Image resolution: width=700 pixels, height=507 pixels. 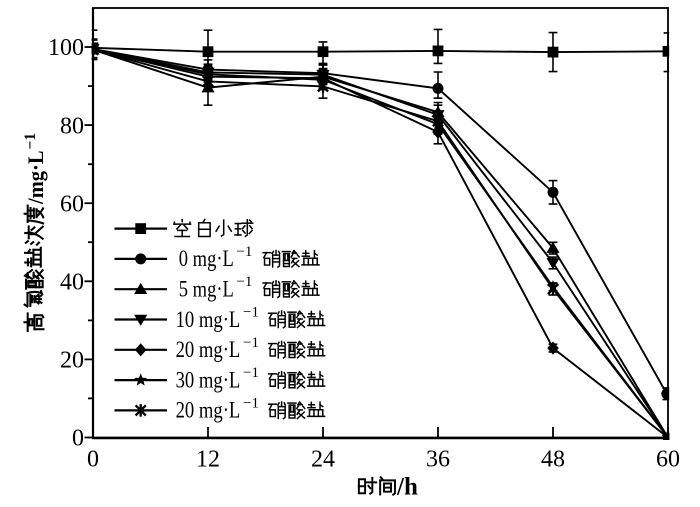 What do you see at coordinates (407, 487) in the screenshot?
I see `svg-text: /h` at bounding box center [407, 487].